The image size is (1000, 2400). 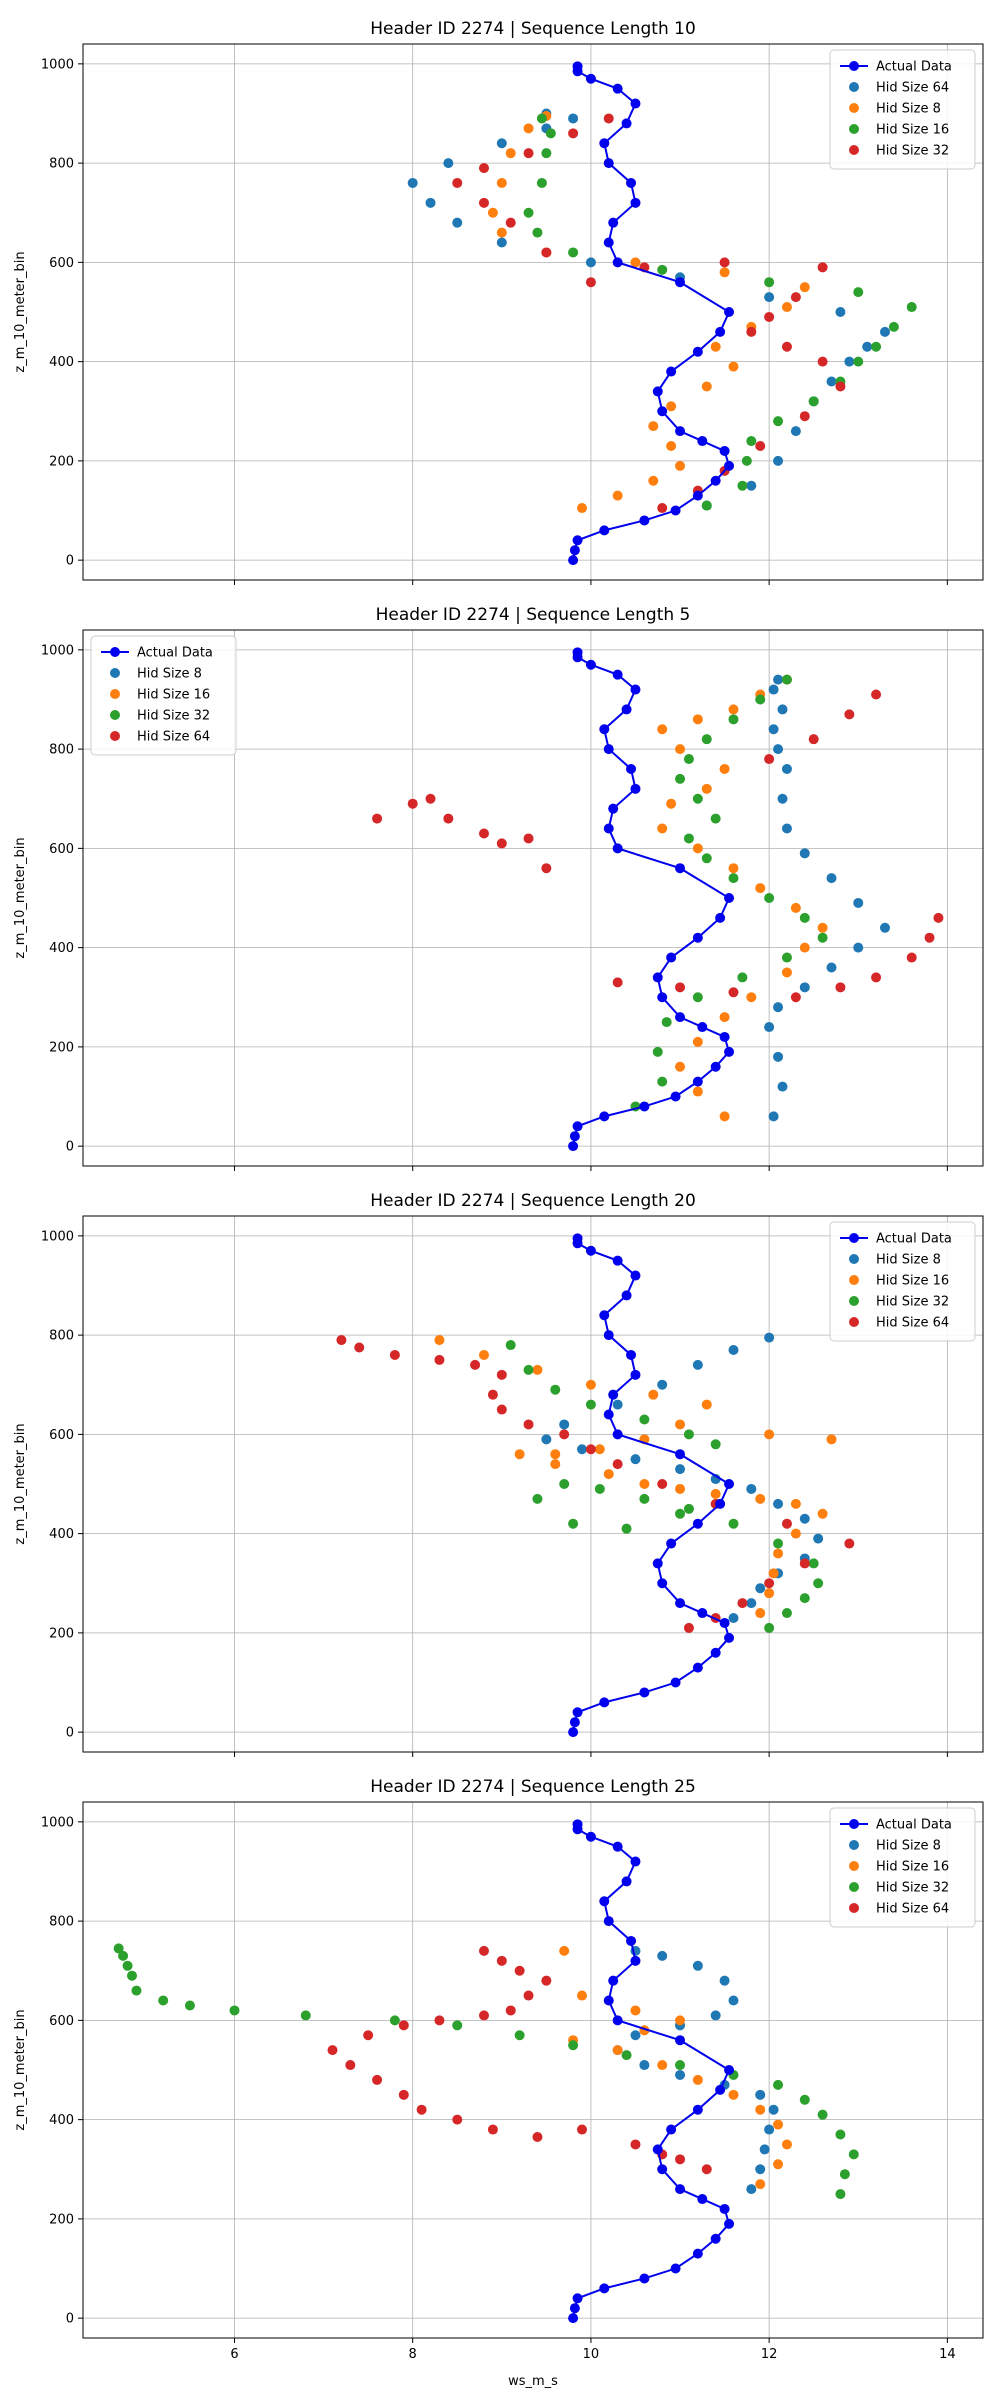 I want to click on y-tick-label: 800, so click(x=61, y=164).